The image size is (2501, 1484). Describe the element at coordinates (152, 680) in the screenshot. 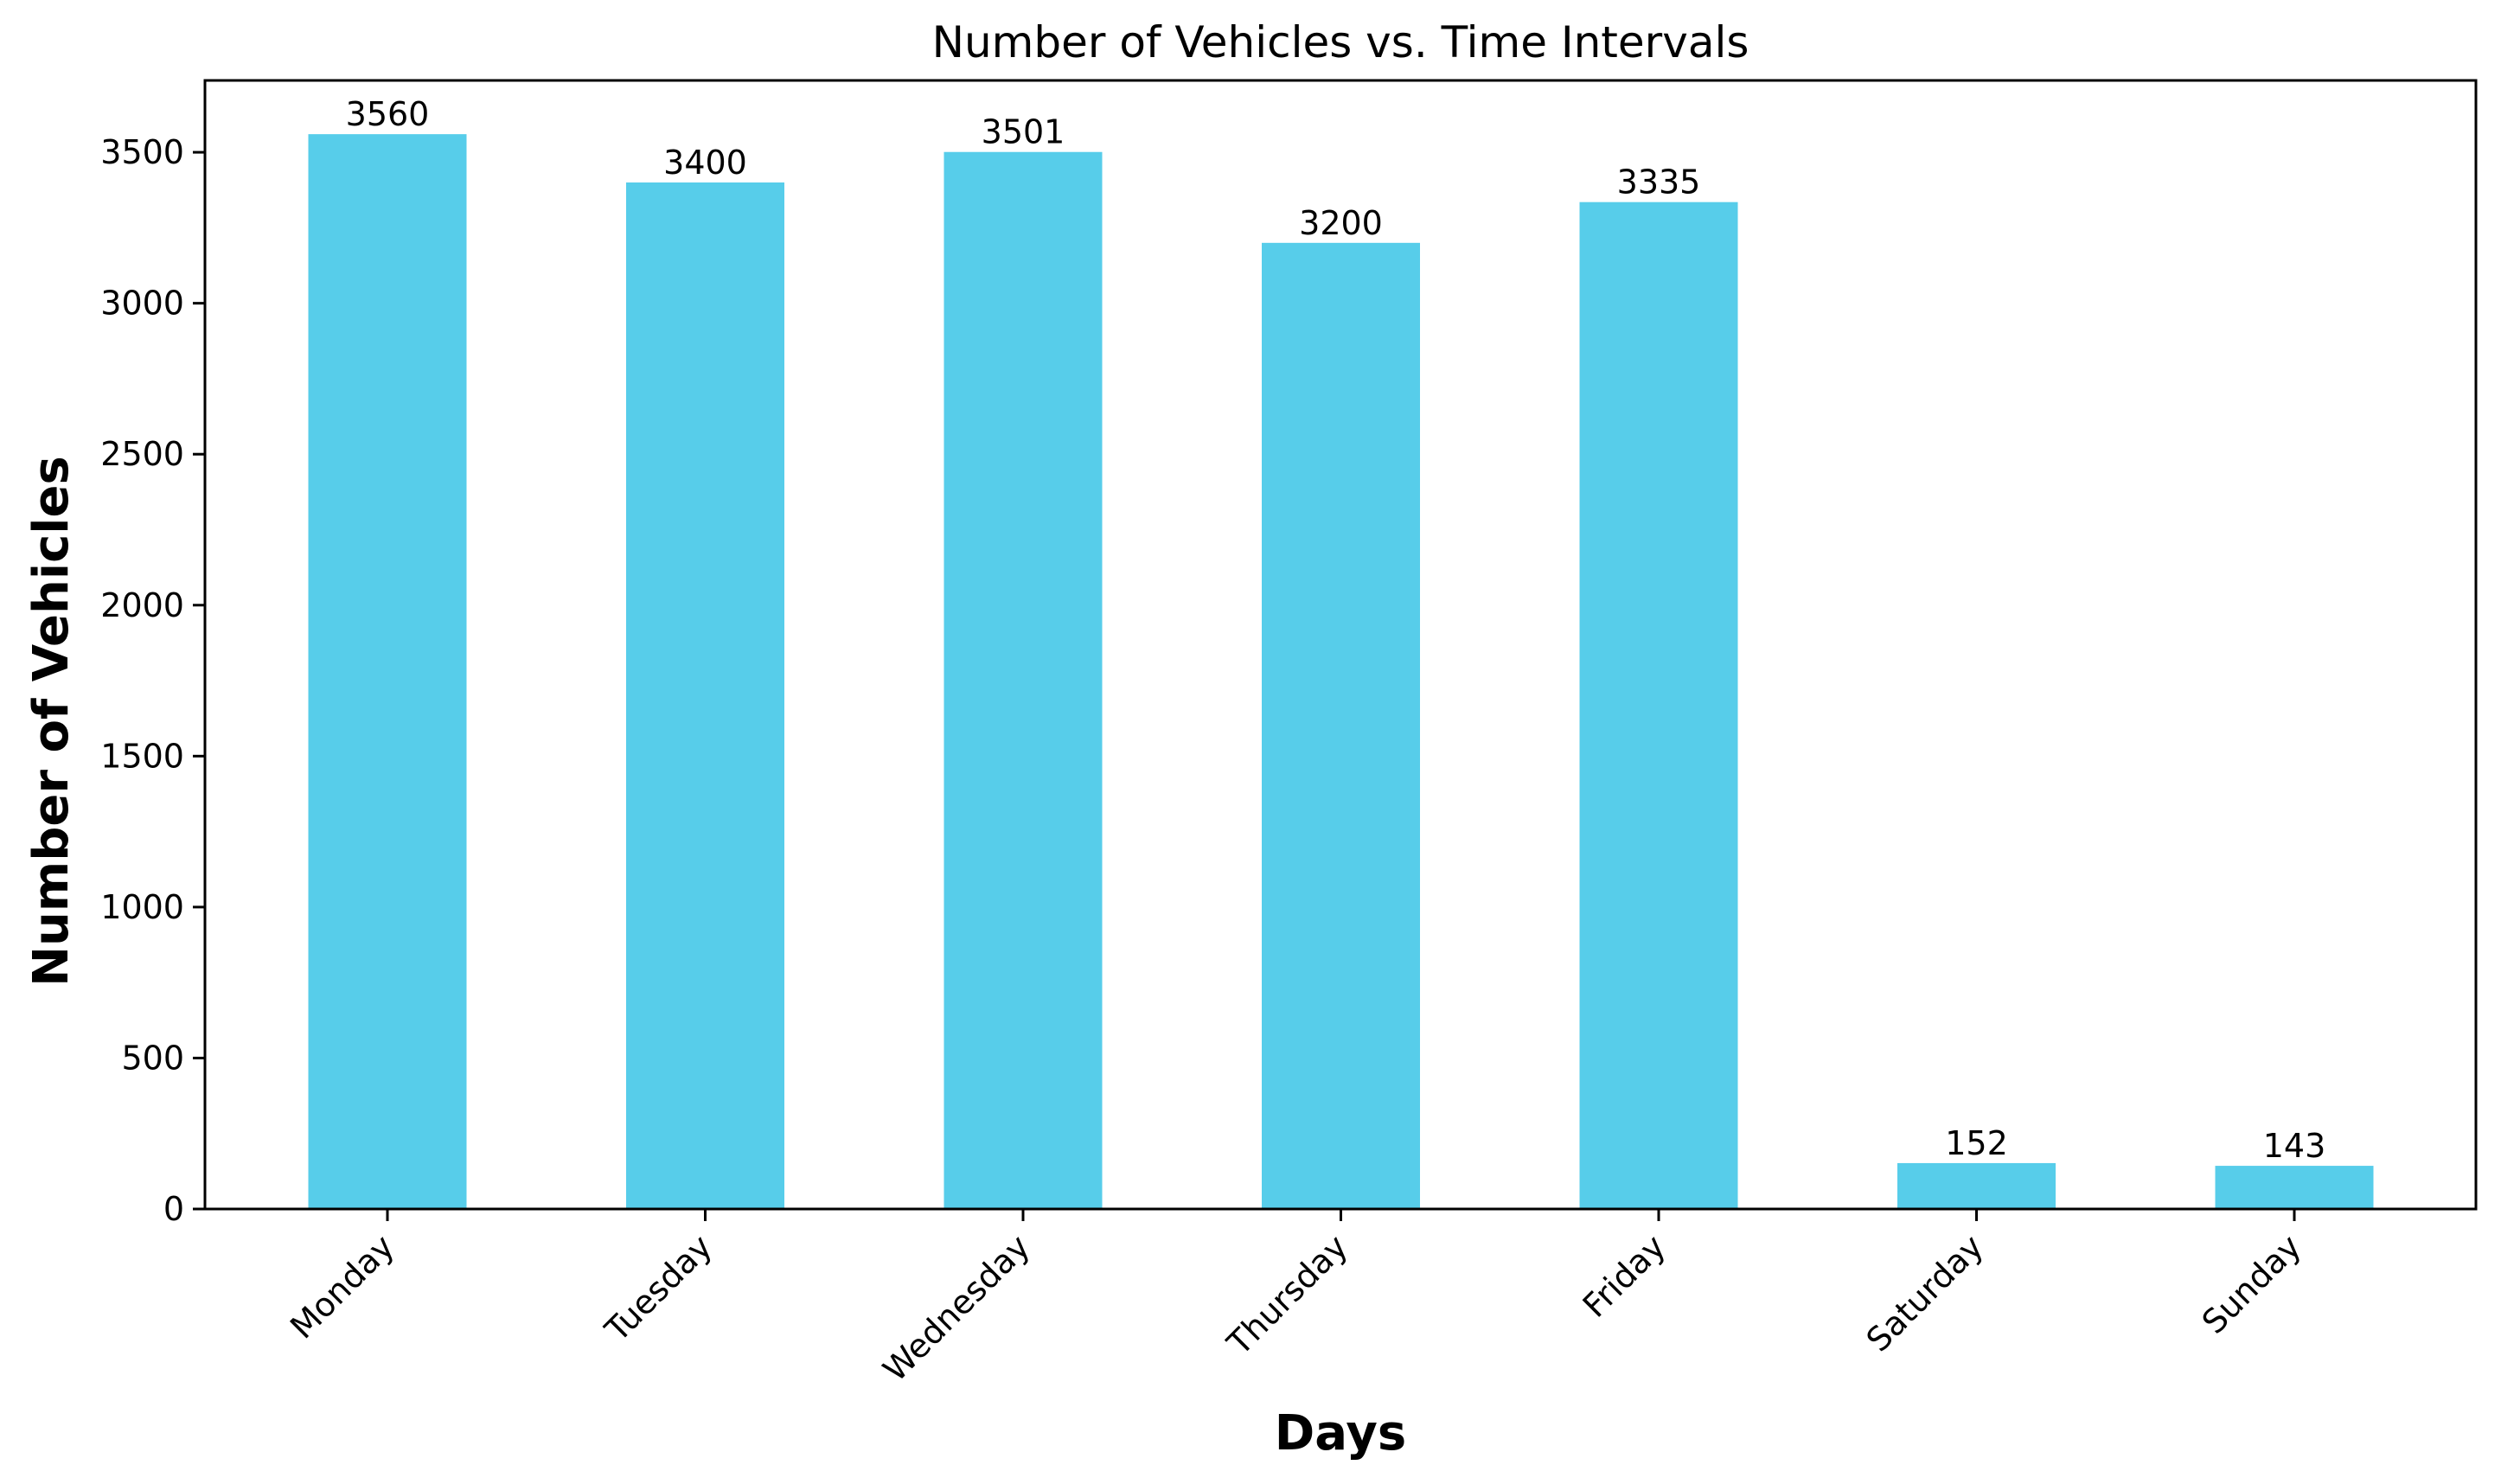

I see `y-axis-ticks: 0 500 1000 1500 2000 2500 3000 3500` at that location.